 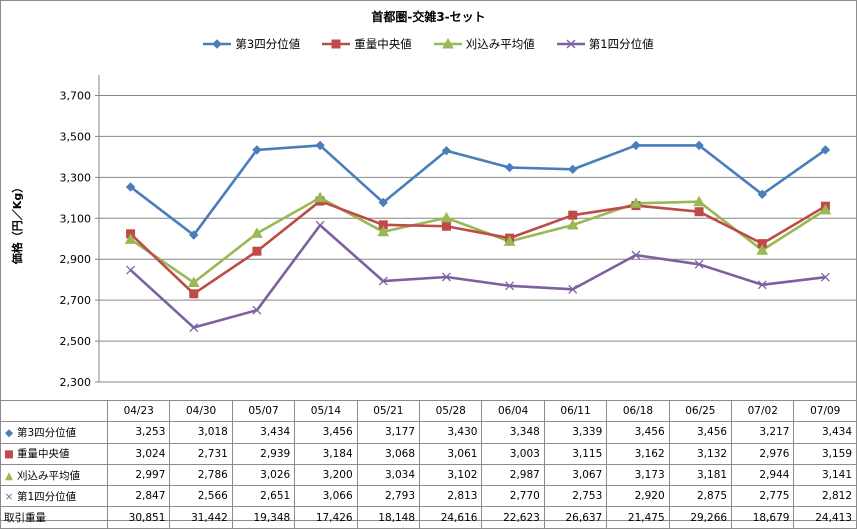 What do you see at coordinates (263, 517) in the screenshot?
I see `table-cell: 19,348` at bounding box center [263, 517].